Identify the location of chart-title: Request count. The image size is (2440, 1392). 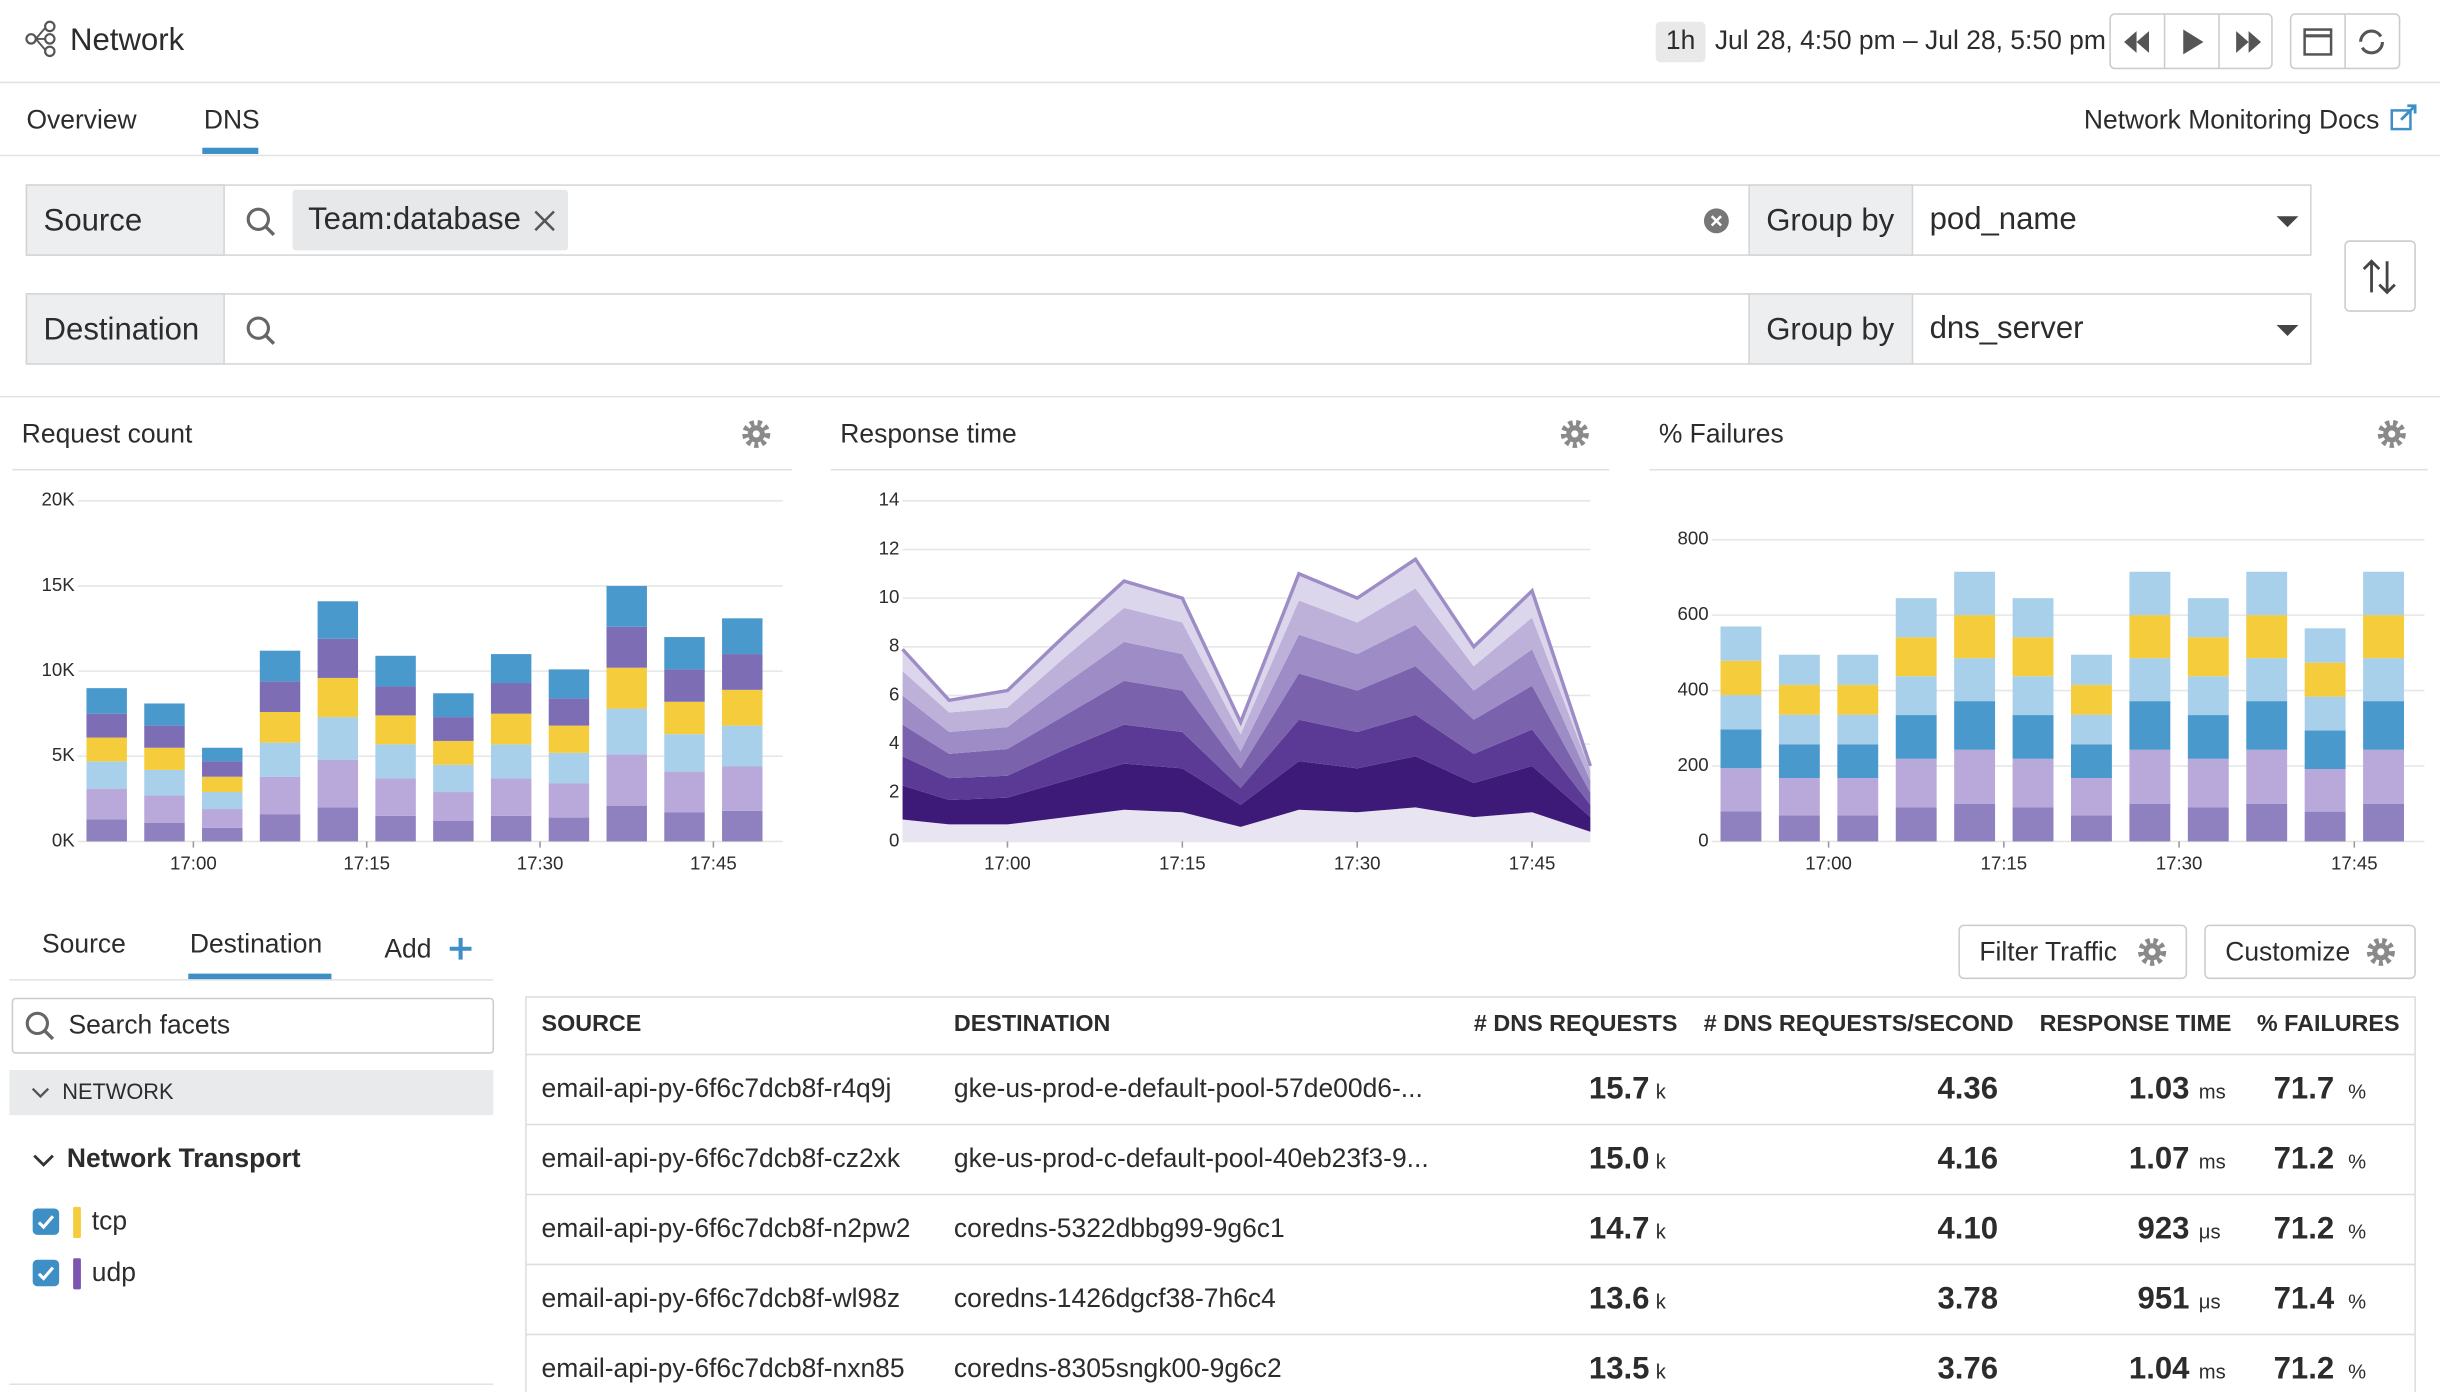
(107, 433).